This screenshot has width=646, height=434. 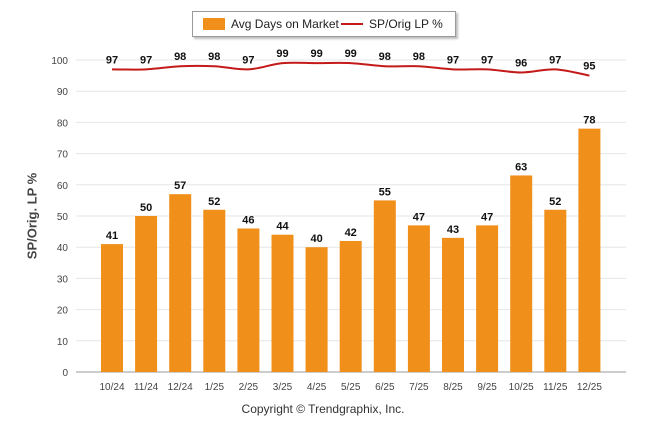 What do you see at coordinates (214, 24) in the screenshot?
I see `legend-swatch-bar` at bounding box center [214, 24].